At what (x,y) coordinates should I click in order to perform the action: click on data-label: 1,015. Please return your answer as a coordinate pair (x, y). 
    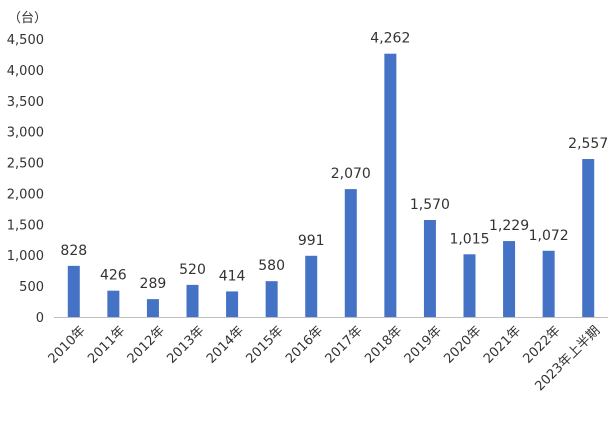
    Looking at the image, I should click on (469, 239).